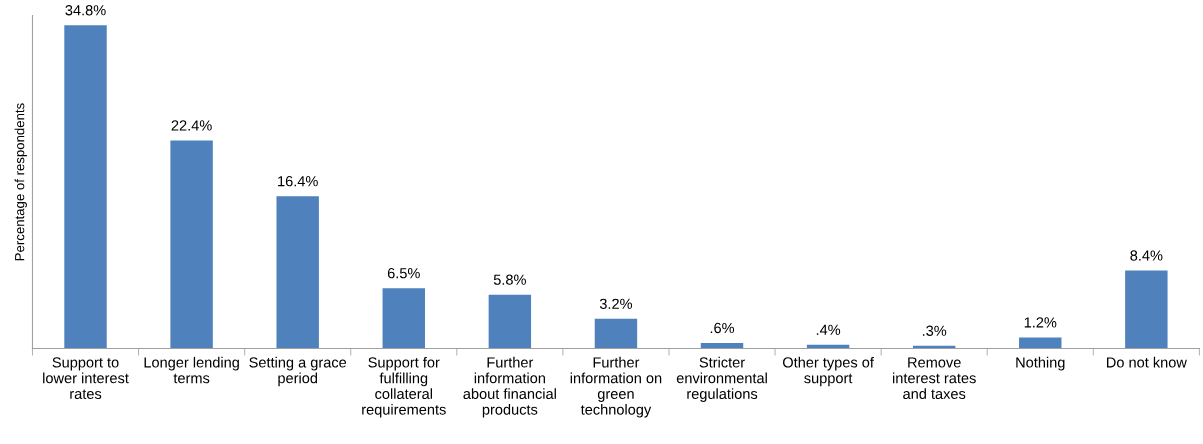  What do you see at coordinates (934, 378) in the screenshot?
I see `x-tick-label: Remove interest rates and taxes` at bounding box center [934, 378].